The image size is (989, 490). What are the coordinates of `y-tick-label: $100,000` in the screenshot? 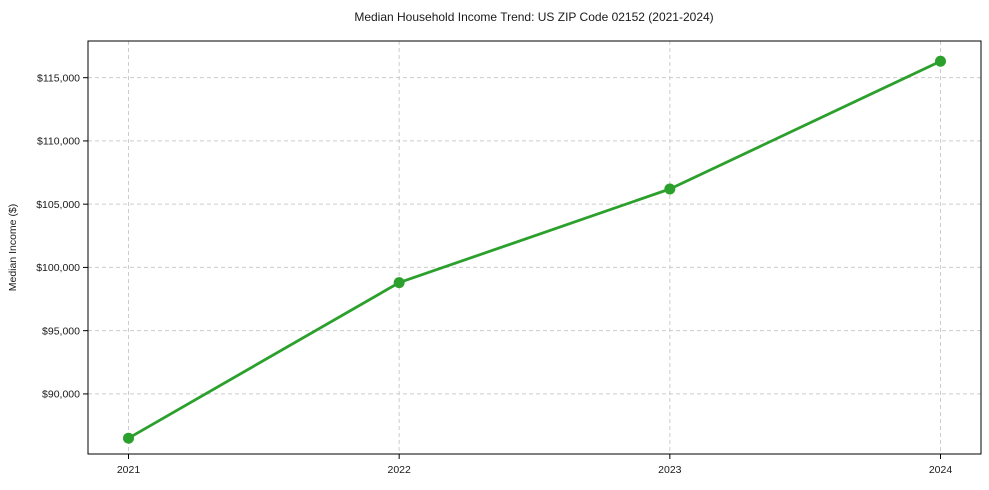 It's located at (58, 268).